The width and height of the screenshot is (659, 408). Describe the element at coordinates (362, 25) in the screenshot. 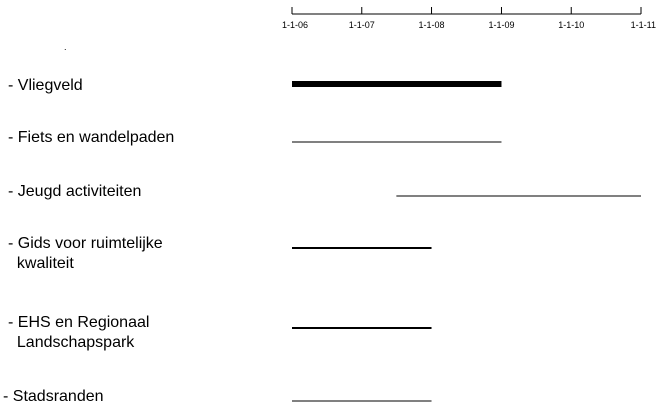

I see `axis-tick-label: 1-1-07` at that location.